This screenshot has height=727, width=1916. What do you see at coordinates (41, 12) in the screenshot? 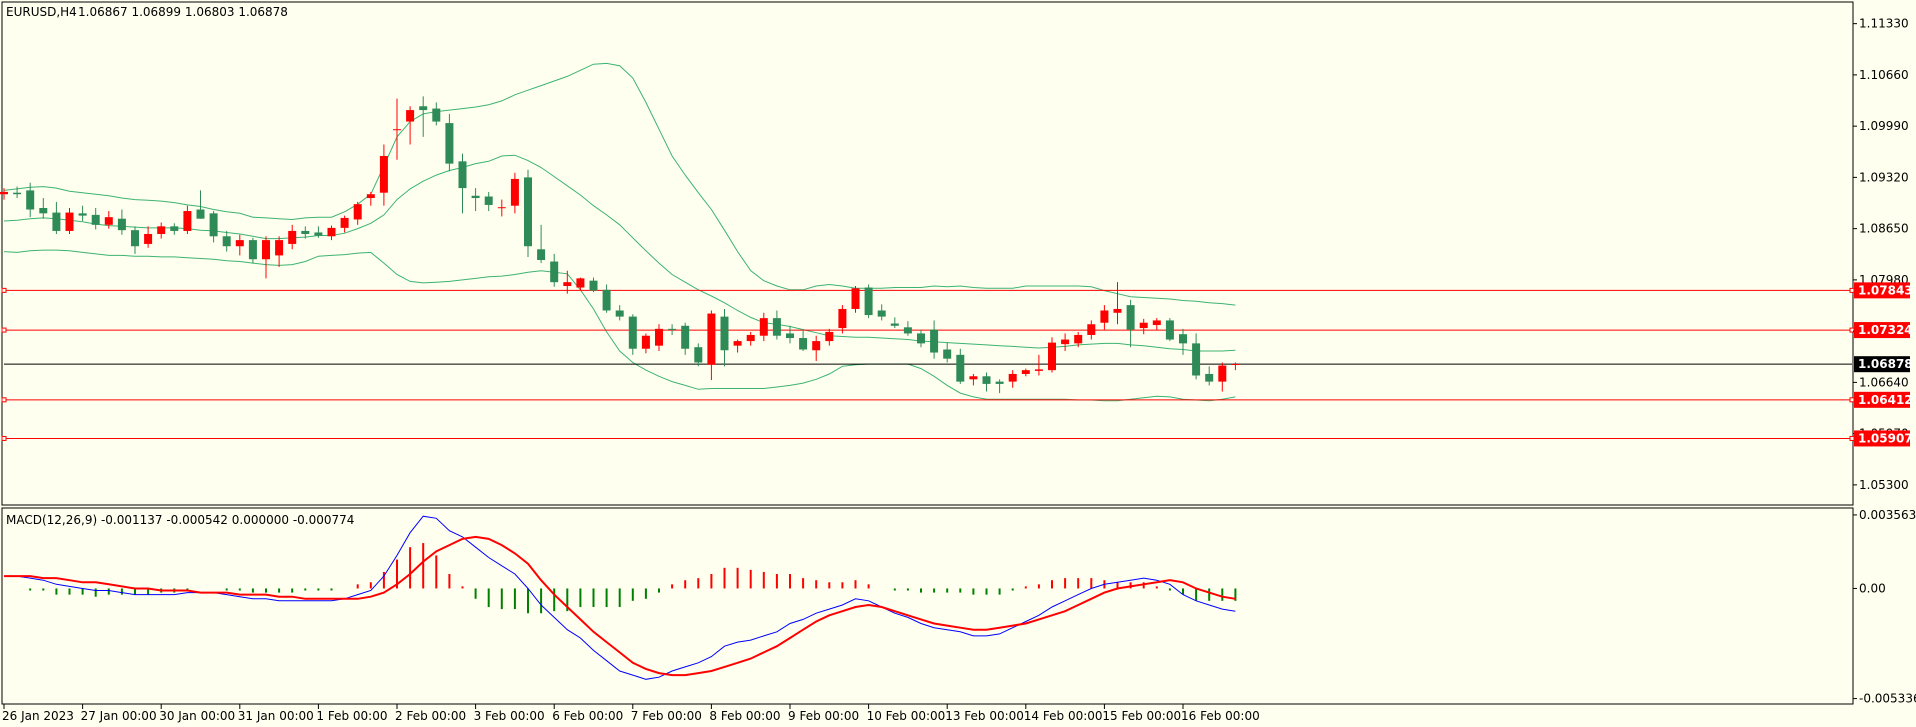
I see `symbol-label: EURUSD,H4` at bounding box center [41, 12].